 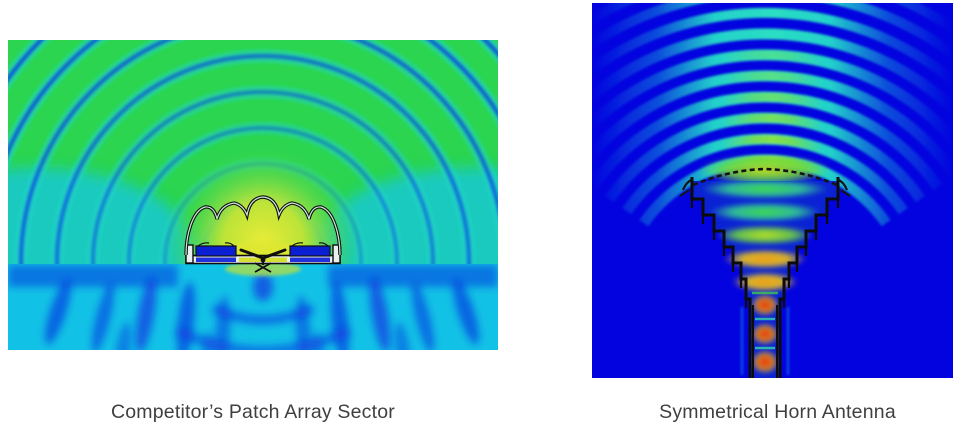 I want to click on caption-horn-antenna: Symmetrical Horn Antenna, so click(x=777, y=412).